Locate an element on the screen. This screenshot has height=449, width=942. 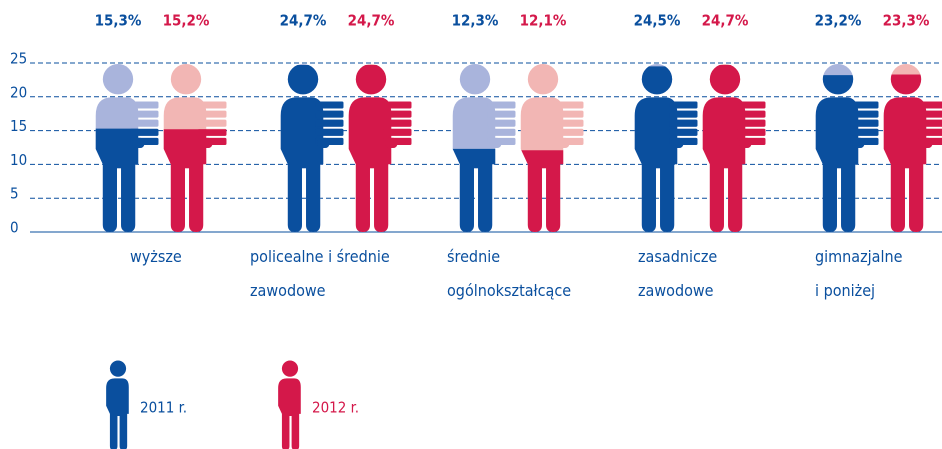
y-tick-label: 15 is located at coordinates (18, 126).